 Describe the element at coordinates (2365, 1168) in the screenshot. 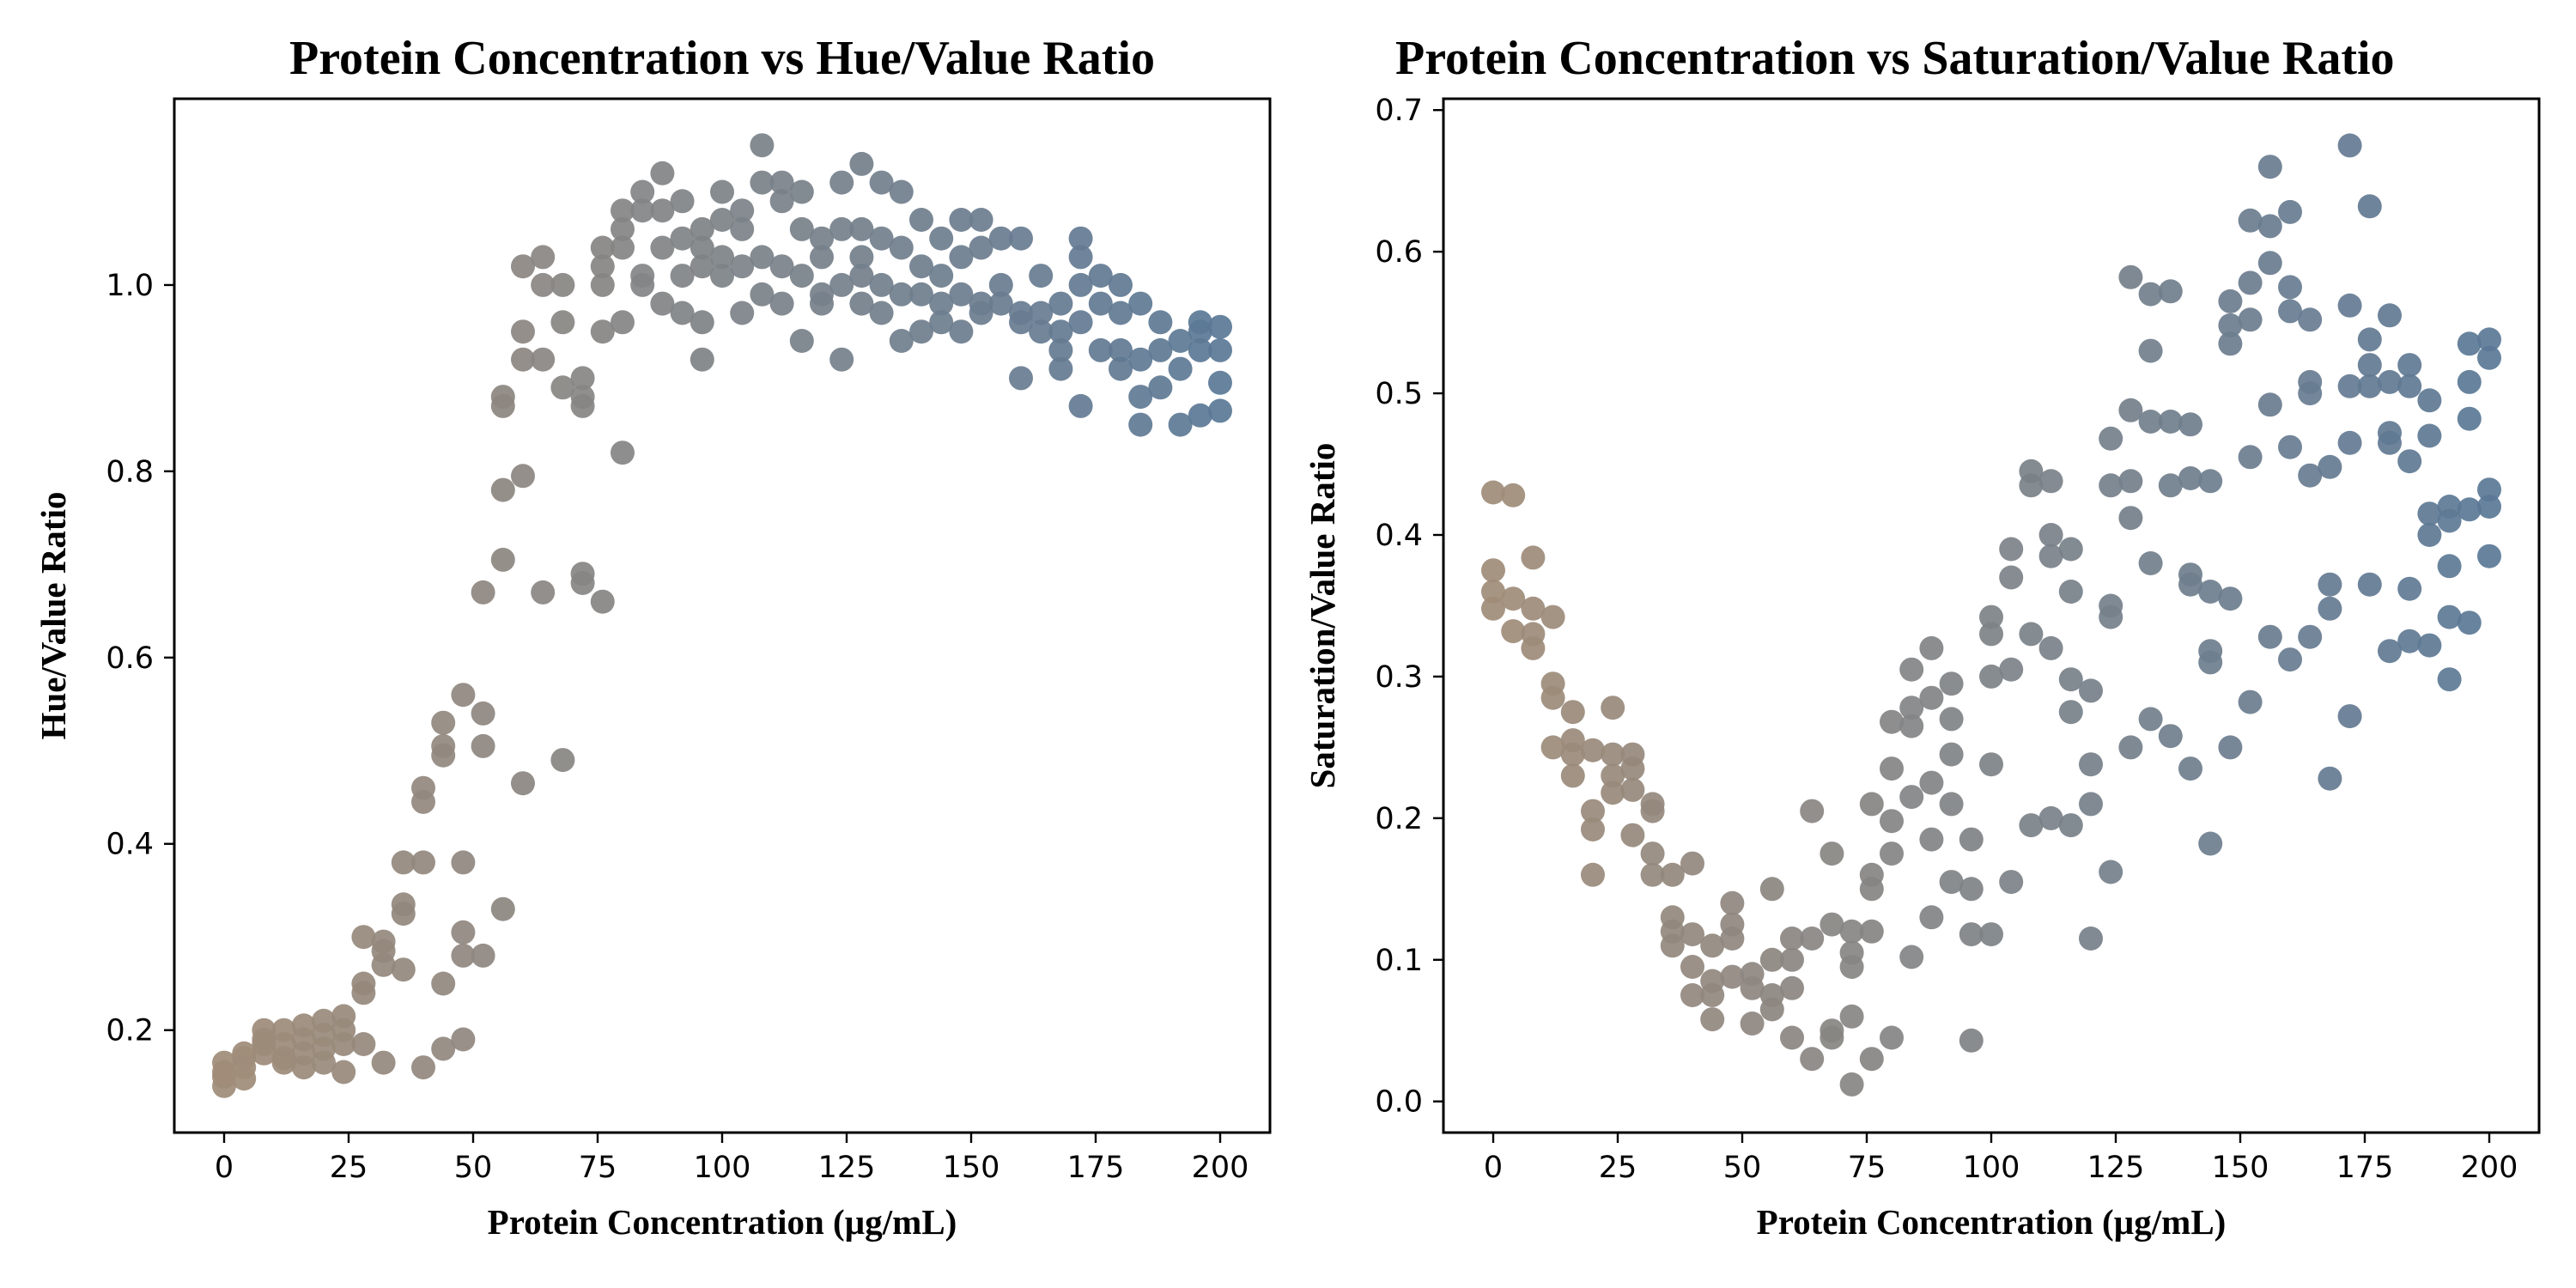

I see `right-chart-x-tick-label-7: 175` at that location.